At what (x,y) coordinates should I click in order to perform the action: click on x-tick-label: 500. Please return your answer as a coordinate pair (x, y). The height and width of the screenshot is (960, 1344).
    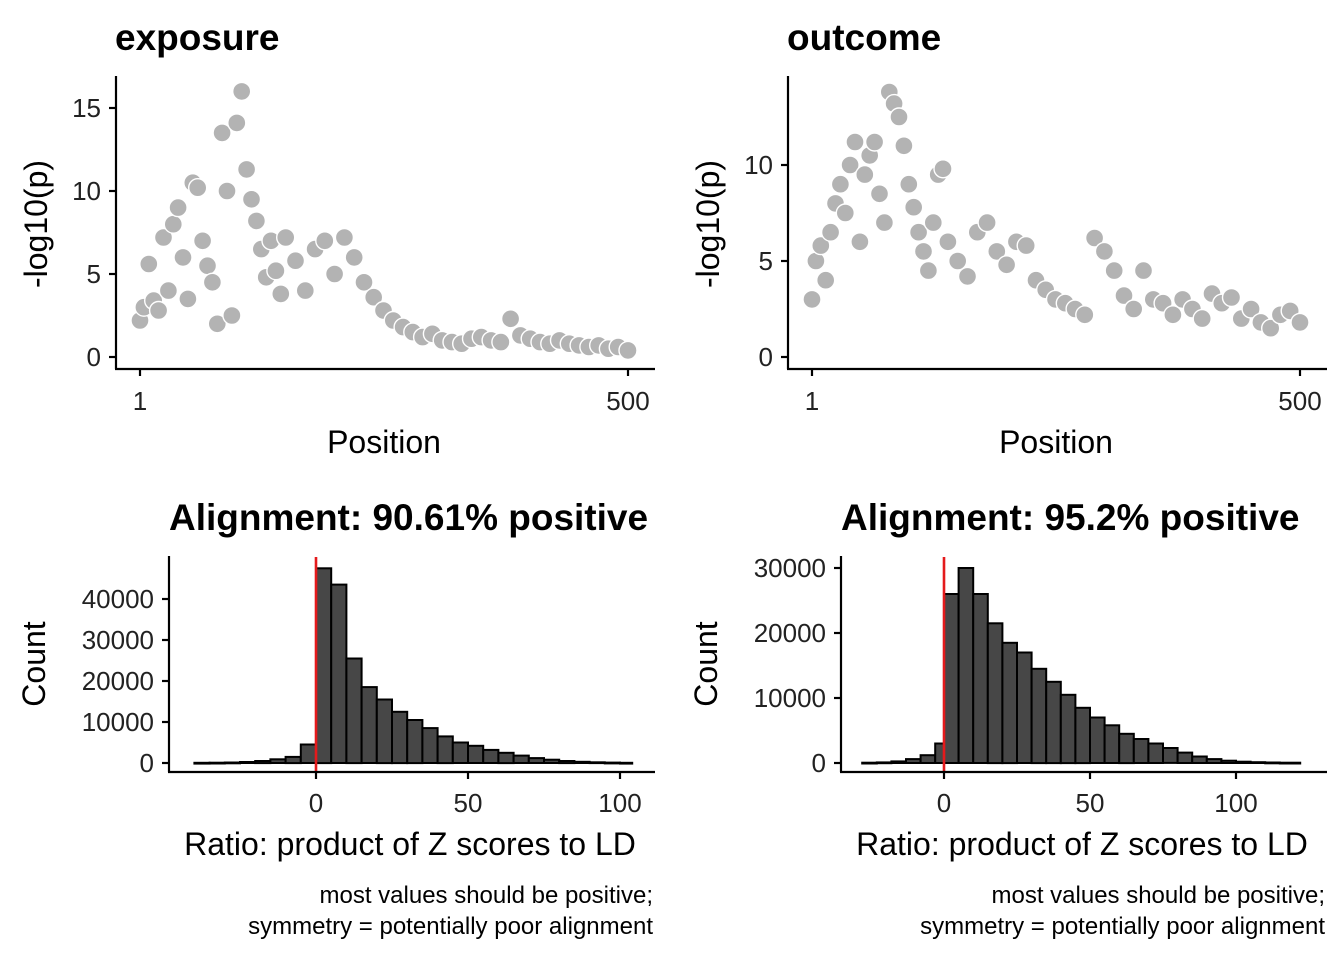
    Looking at the image, I should click on (1299, 401).